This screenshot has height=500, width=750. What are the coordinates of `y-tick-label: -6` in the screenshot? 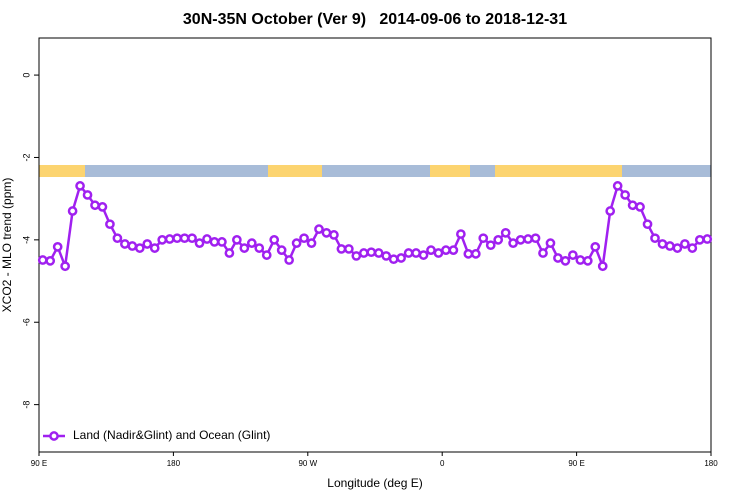 It's located at (26, 322).